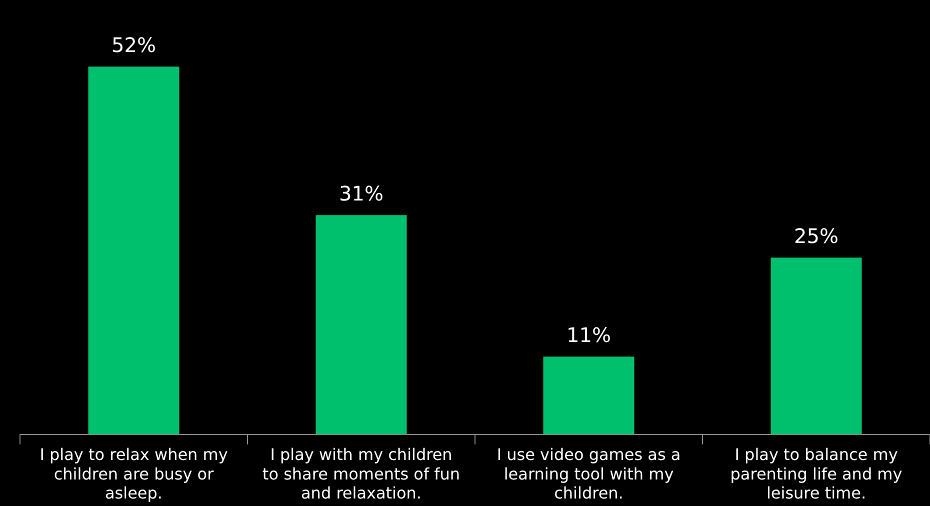 This screenshot has height=506, width=930. What do you see at coordinates (588, 474) in the screenshot?
I see `x-tick-label: I use video games as a learning tool with my children.` at bounding box center [588, 474].